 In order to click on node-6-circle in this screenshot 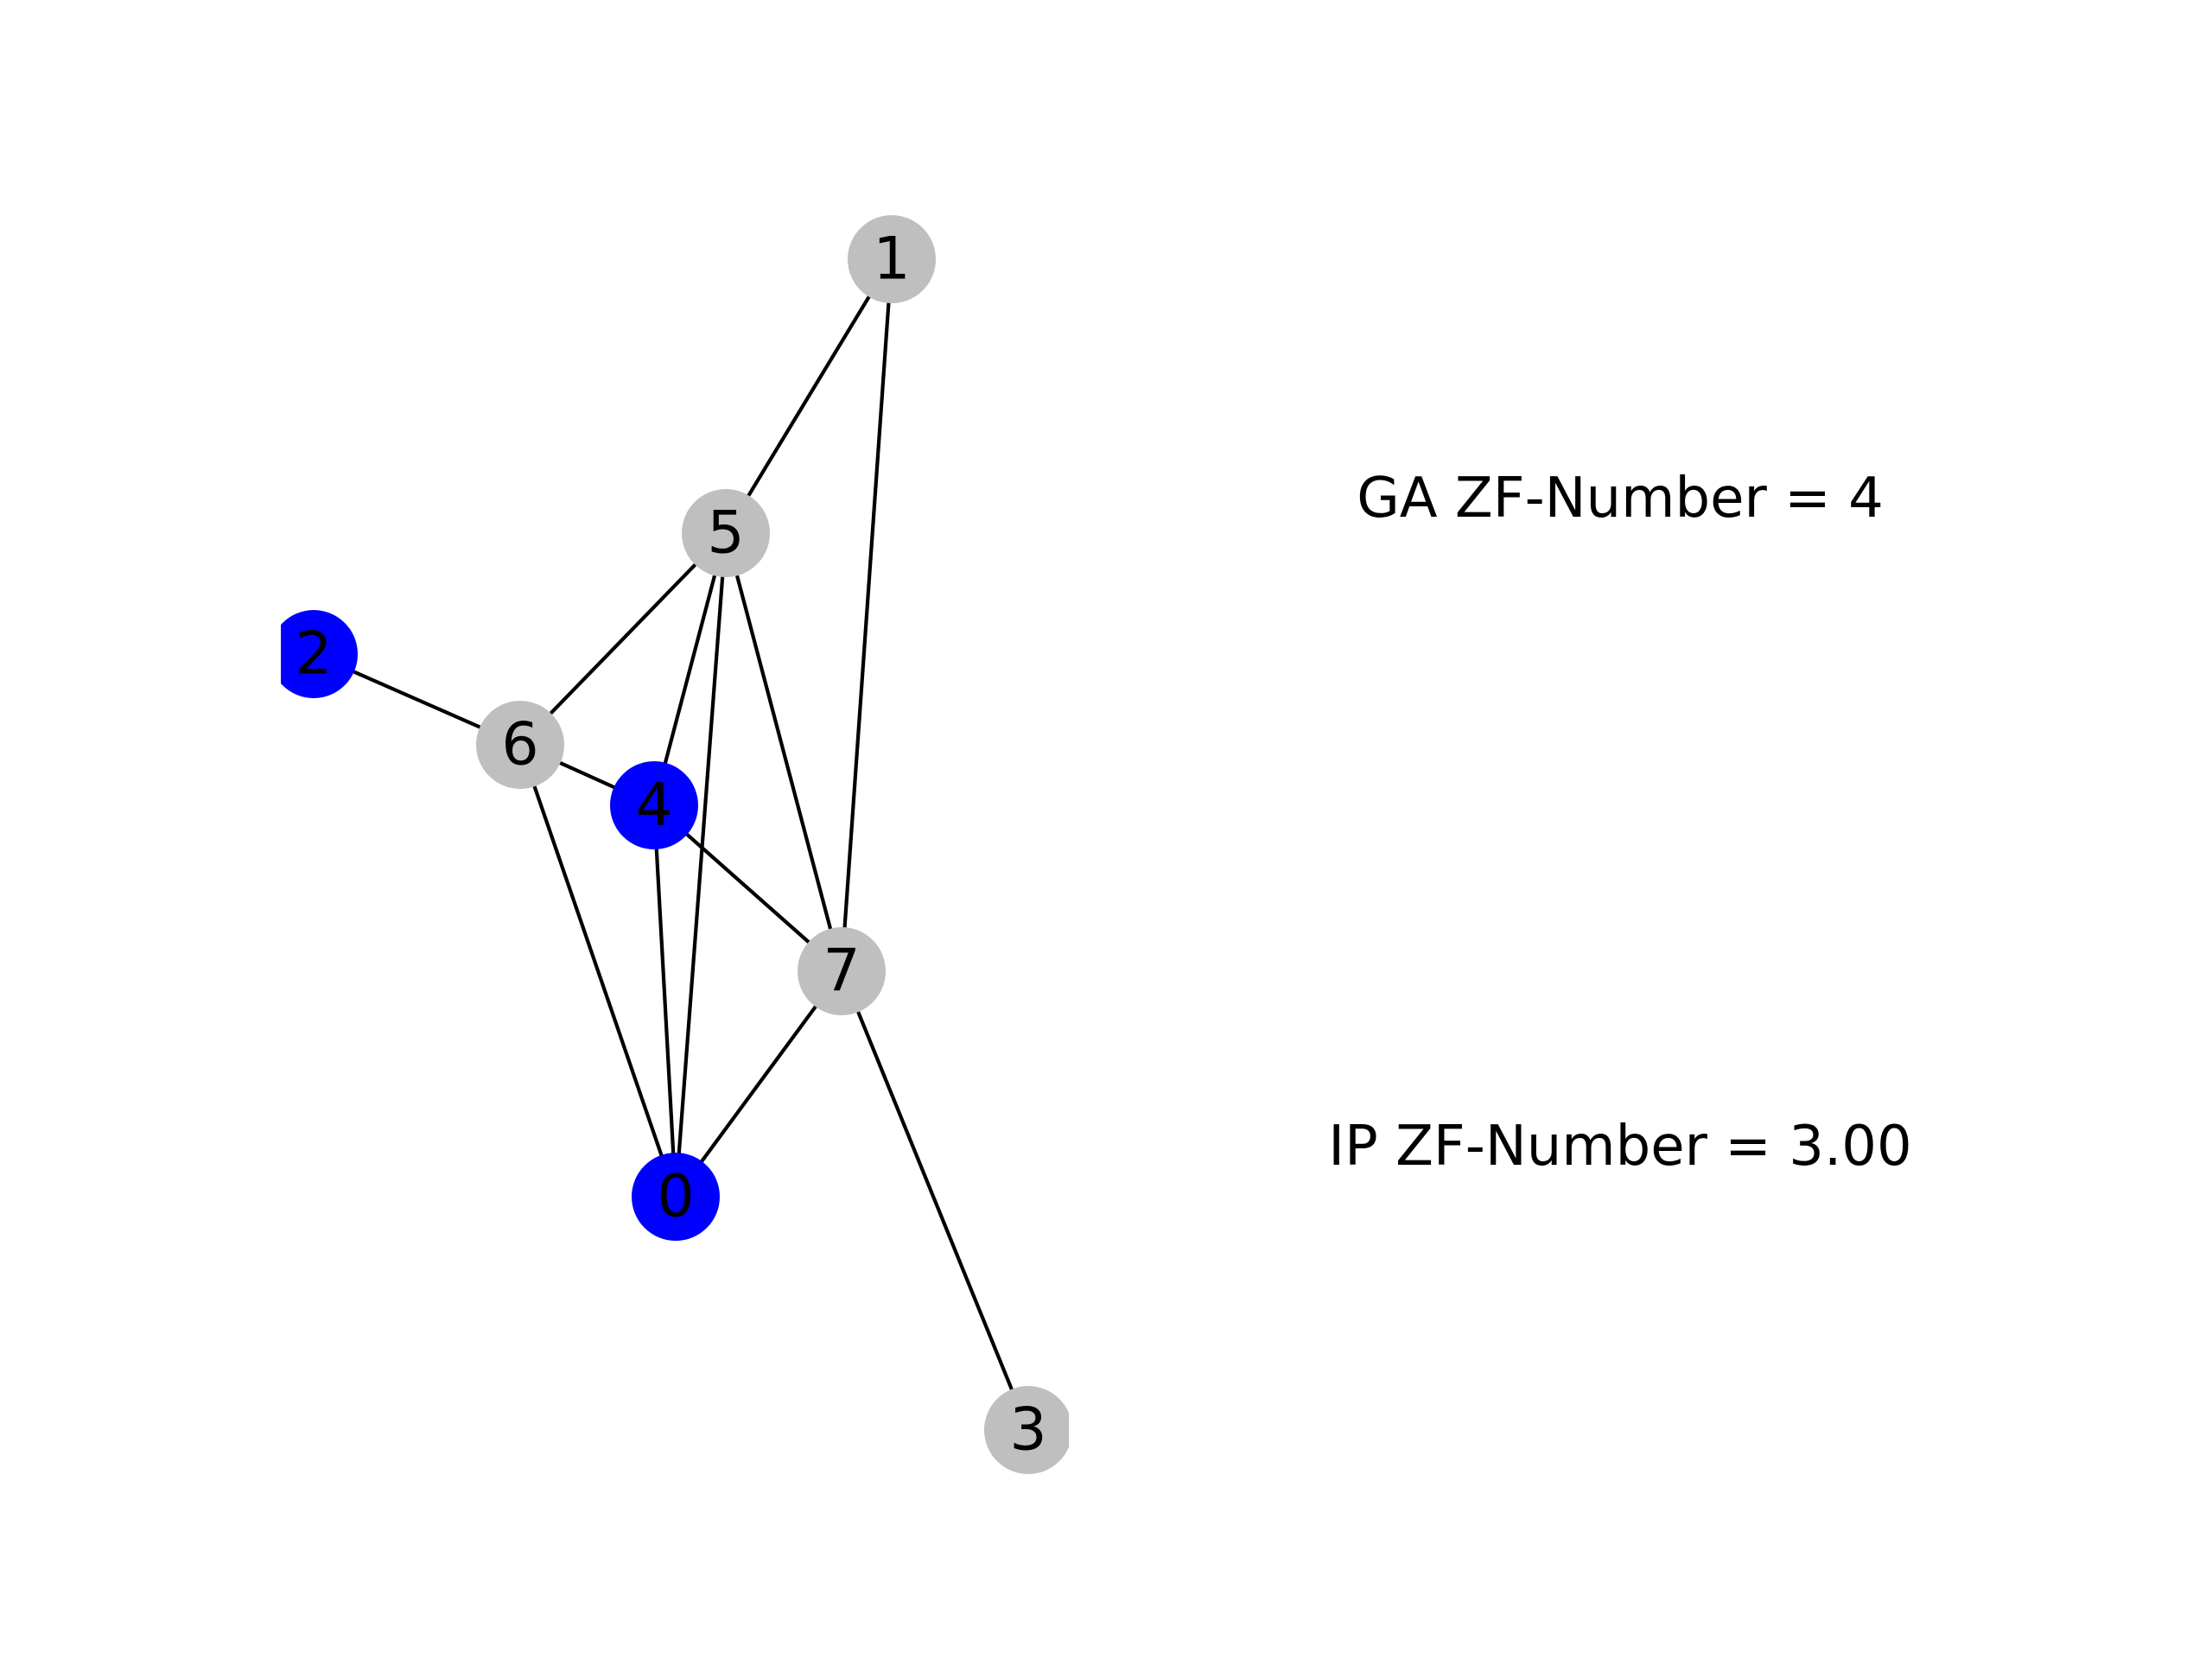, I will do `click(520, 745)`.